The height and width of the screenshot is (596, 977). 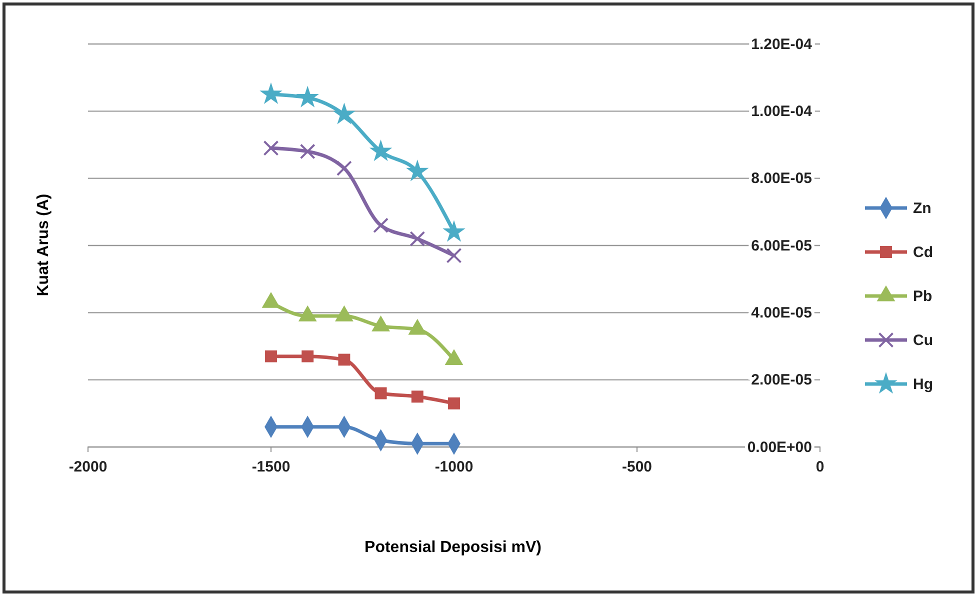 I want to click on x-tick-label: -1000, so click(x=454, y=467).